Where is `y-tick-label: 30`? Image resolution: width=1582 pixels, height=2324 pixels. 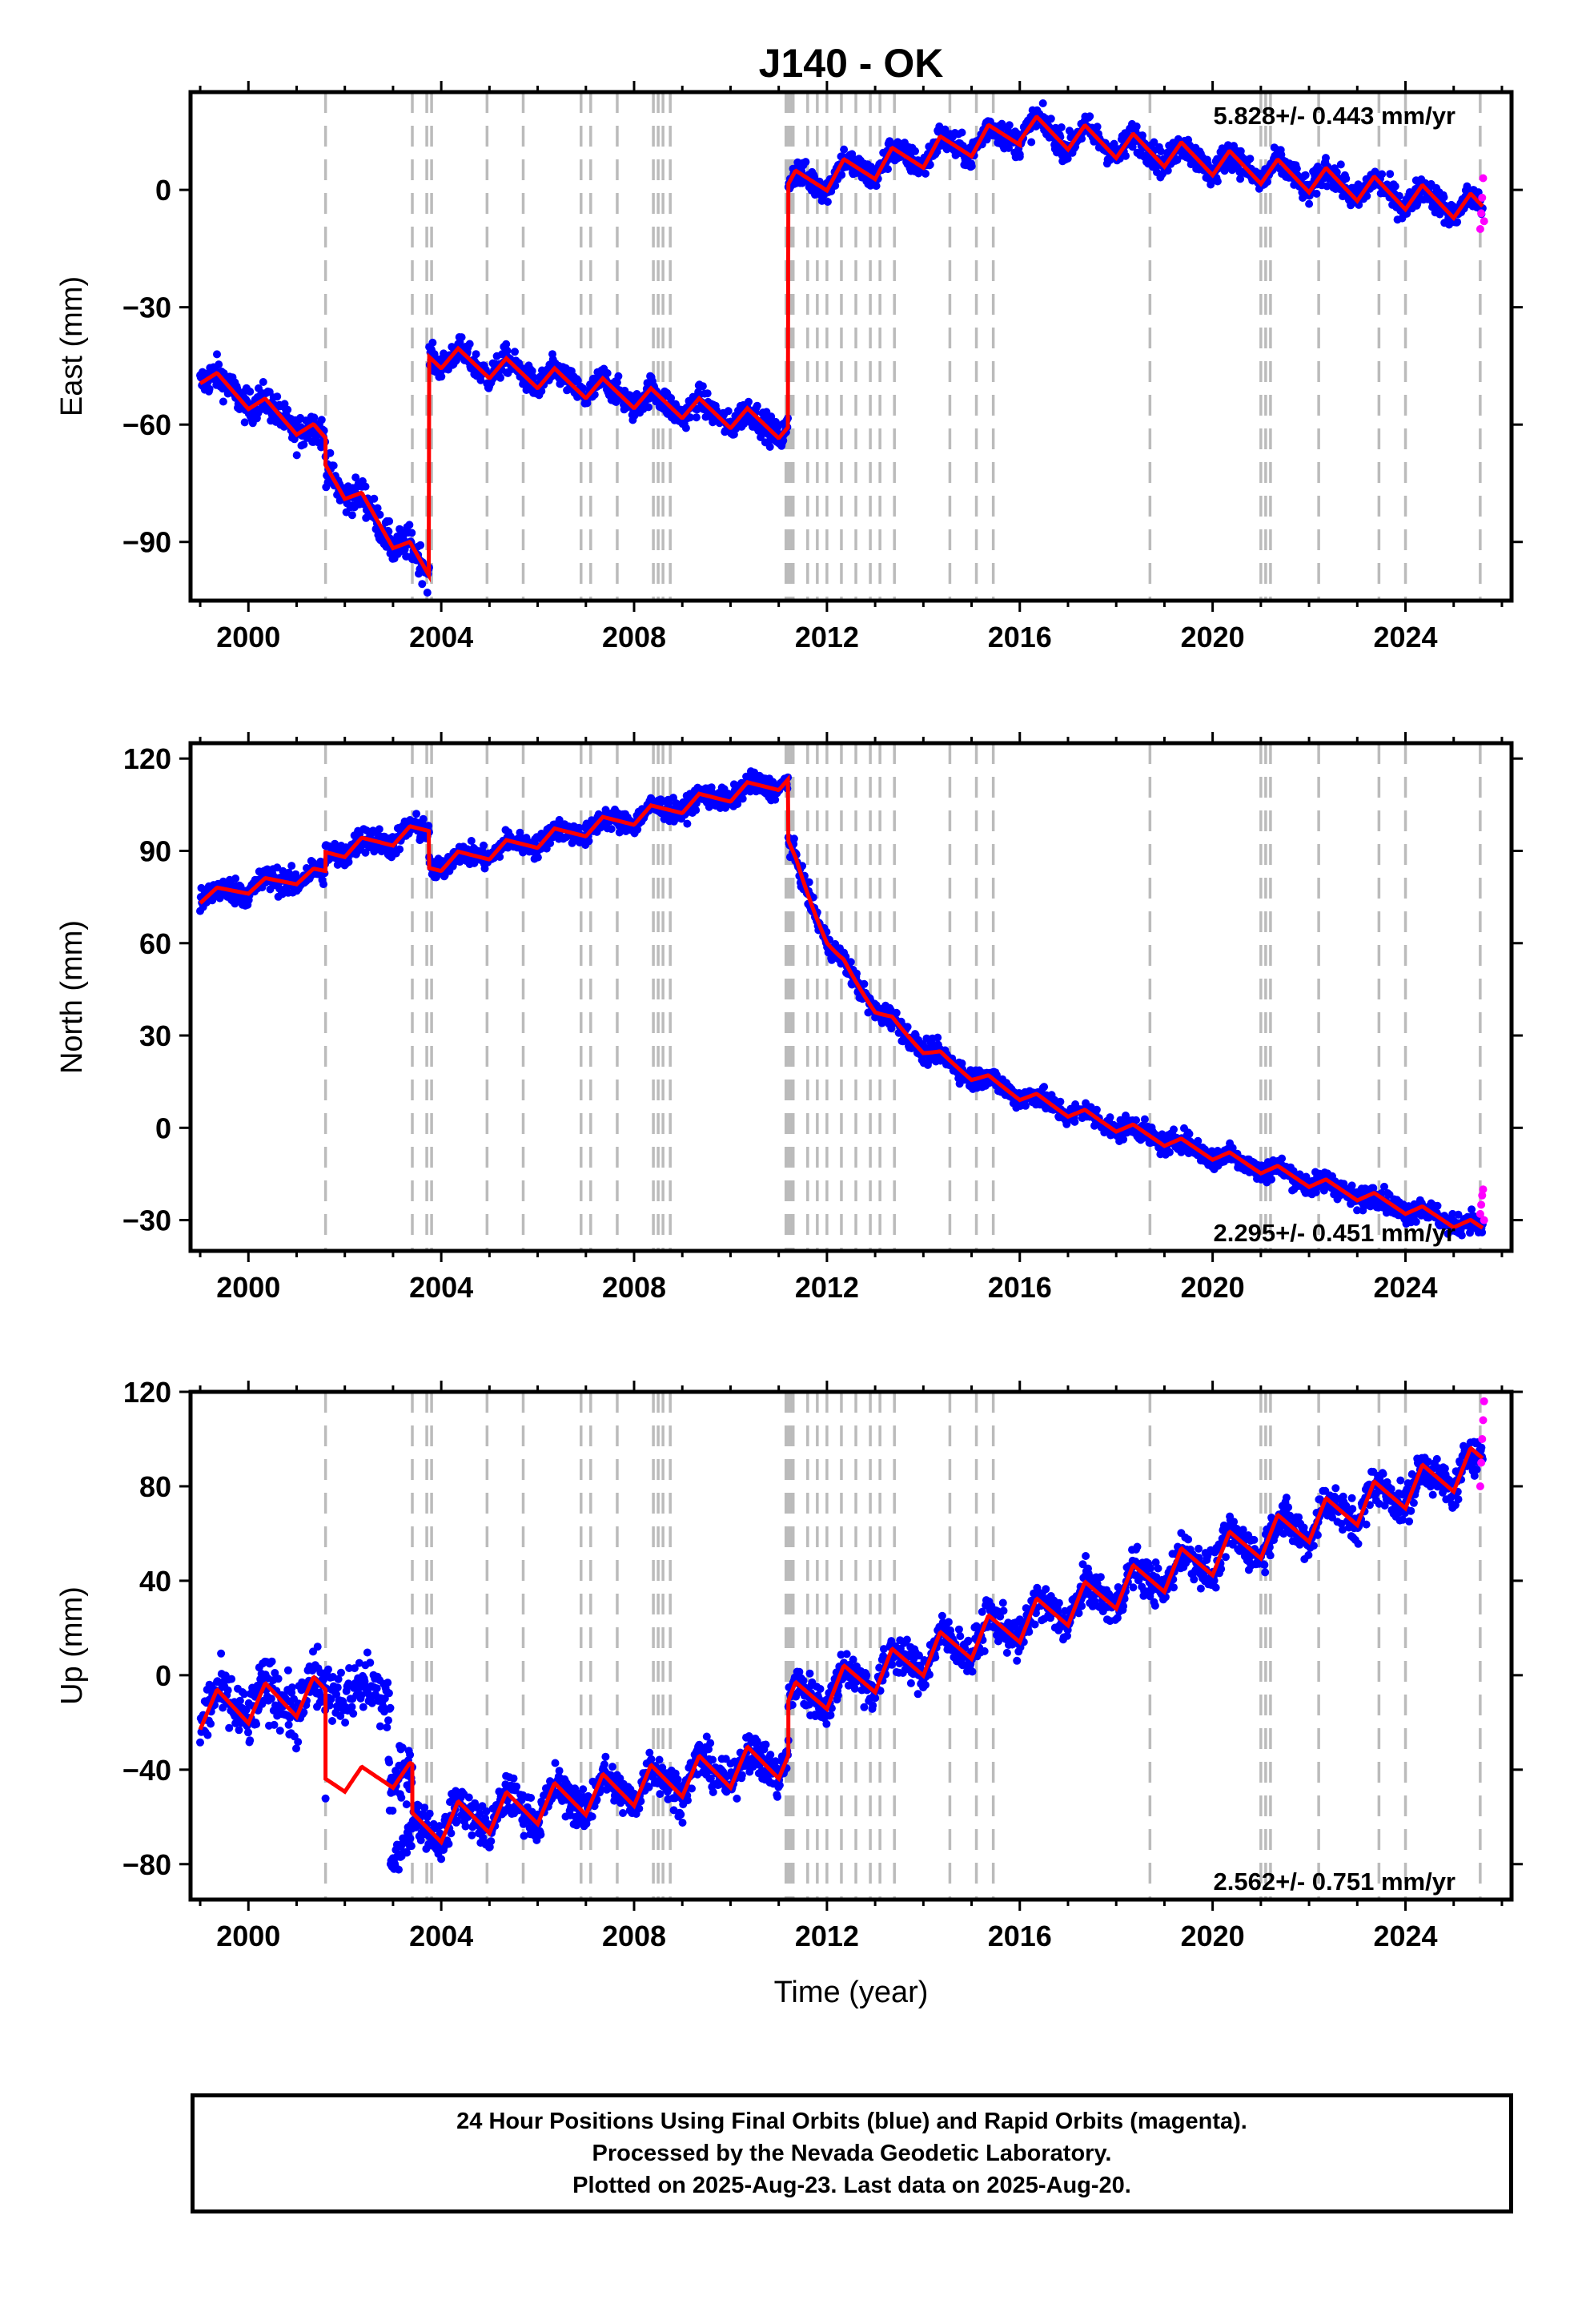 y-tick-label: 30 is located at coordinates (155, 1035).